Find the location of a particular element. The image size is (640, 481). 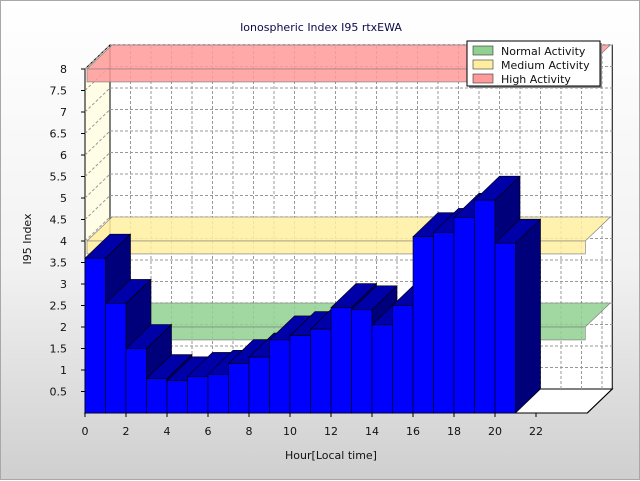

x-axis-label: Hour[Local time] is located at coordinates (331, 455).